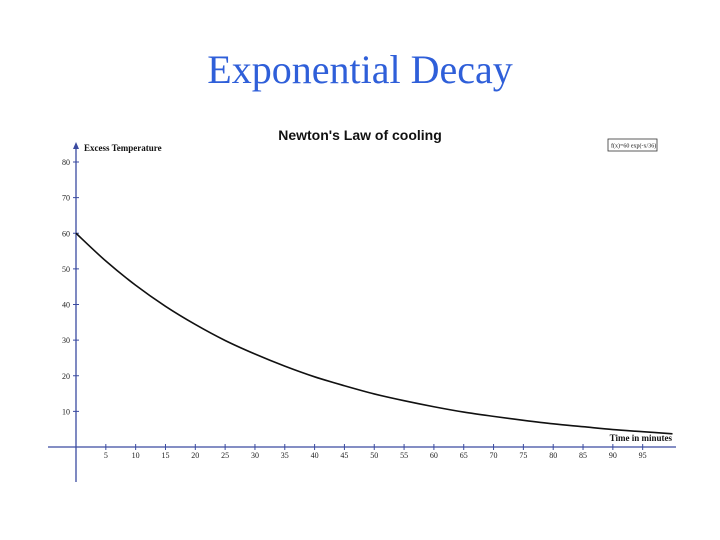  What do you see at coordinates (523, 455) in the screenshot?
I see `x-tick-label-75: 75` at bounding box center [523, 455].